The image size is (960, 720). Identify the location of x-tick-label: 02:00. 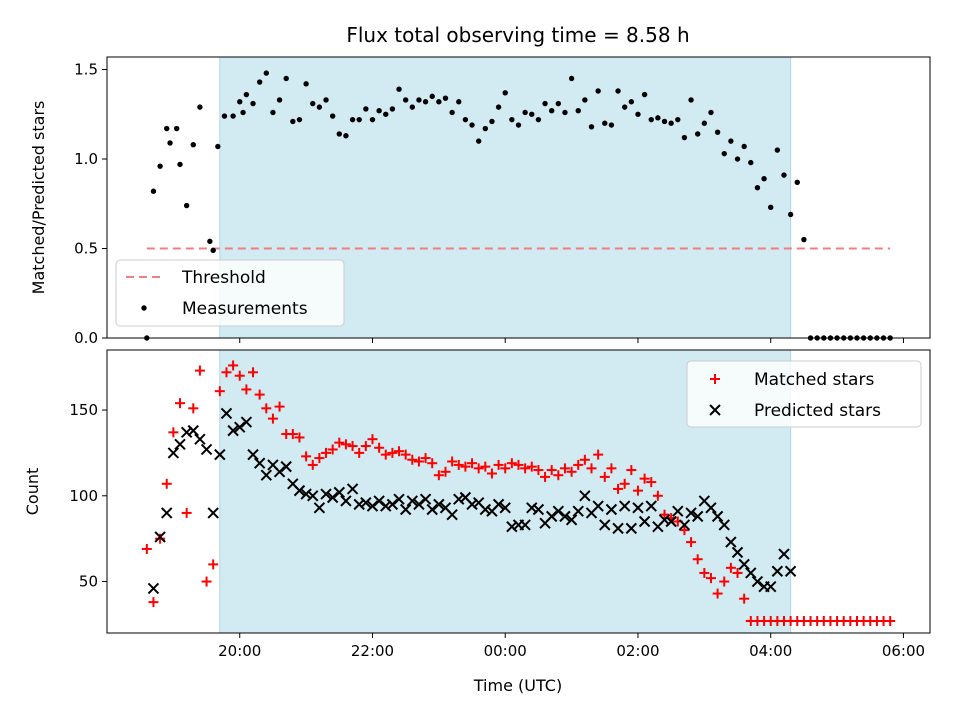
(637, 651).